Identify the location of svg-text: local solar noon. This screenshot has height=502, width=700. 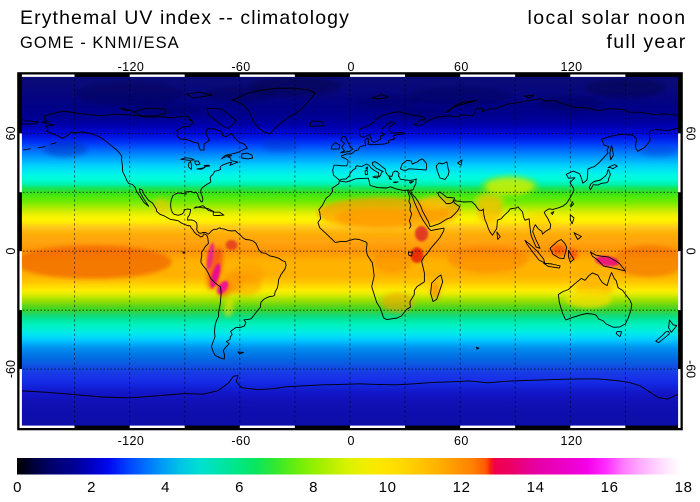
(607, 18).